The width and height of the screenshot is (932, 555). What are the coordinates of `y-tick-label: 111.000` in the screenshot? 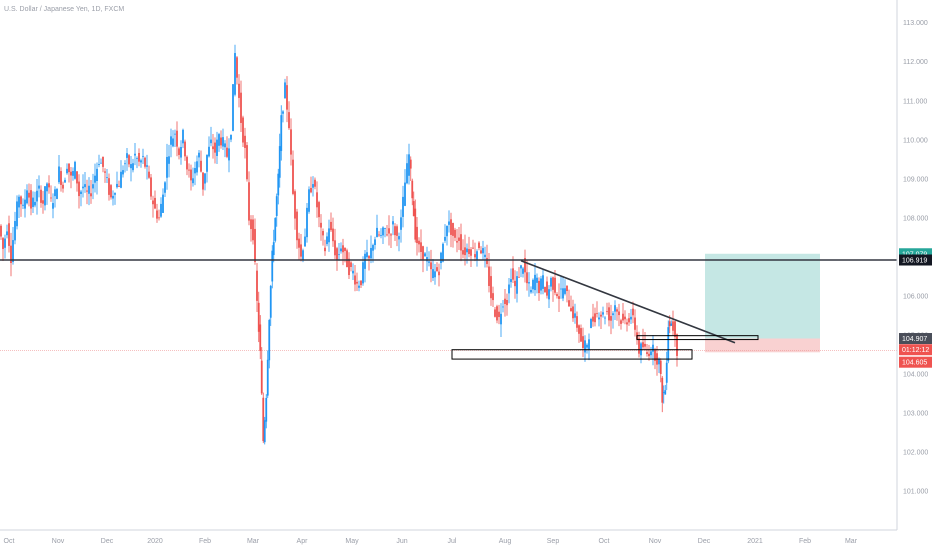 It's located at (915, 101).